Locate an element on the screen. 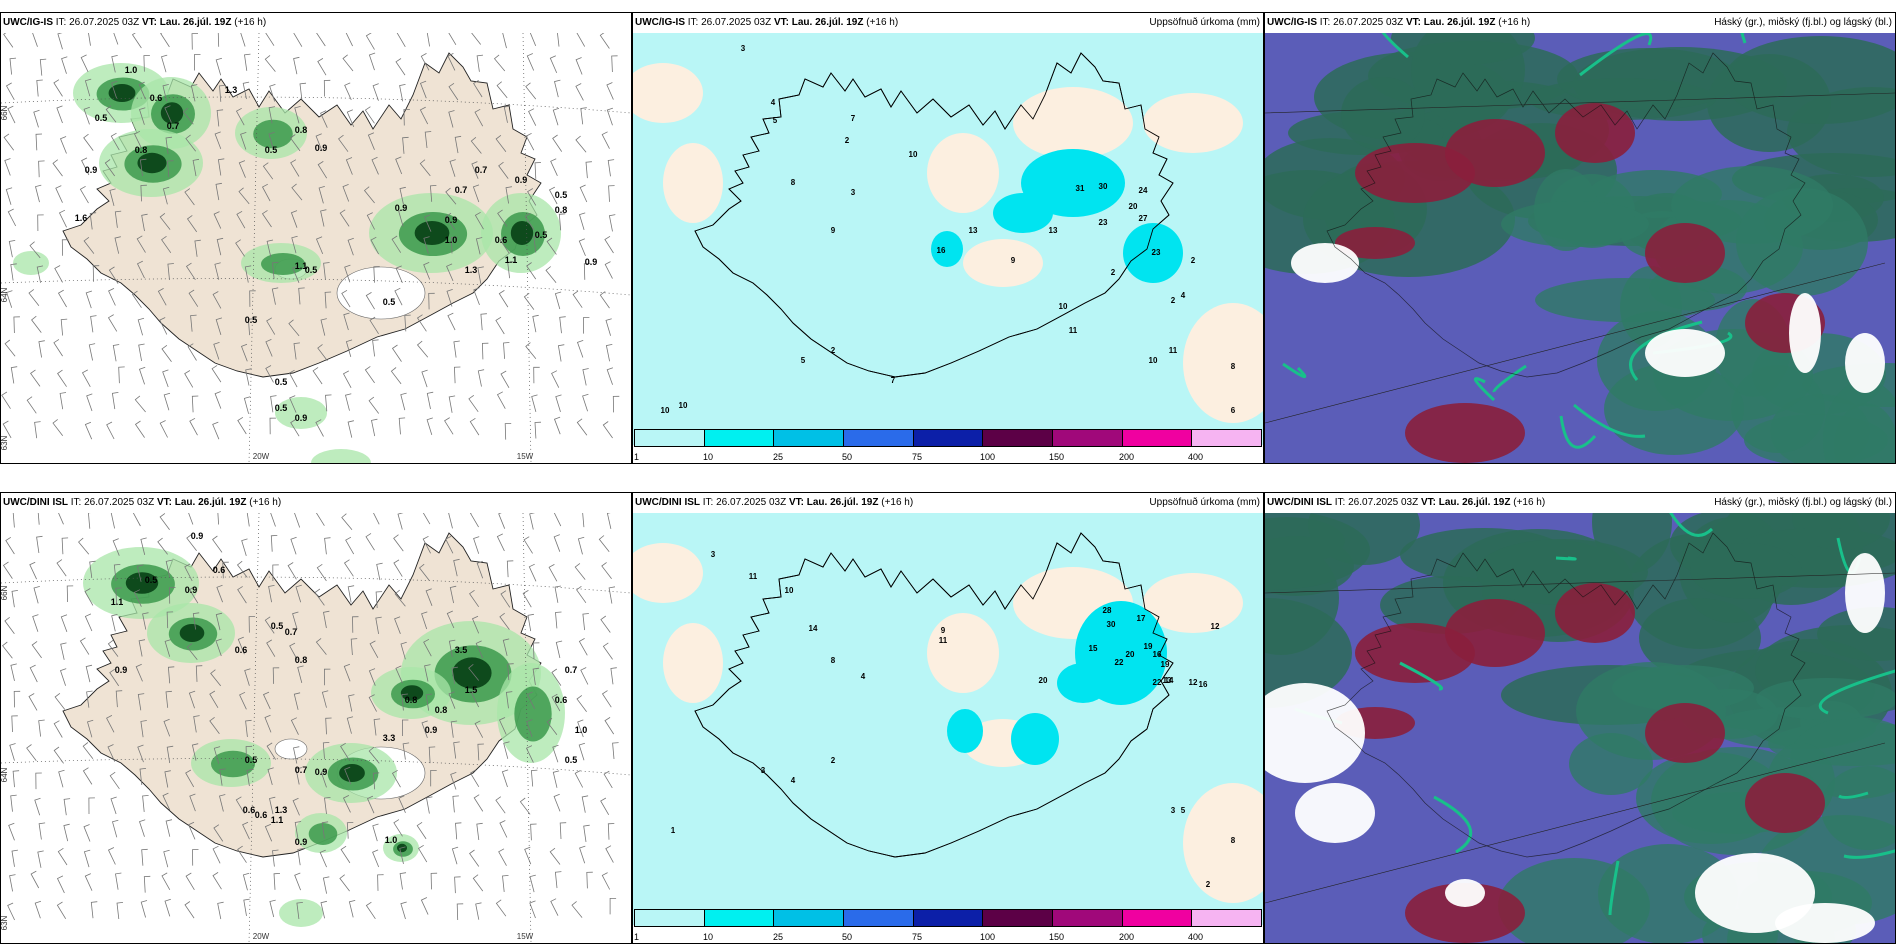 The height and width of the screenshot is (950, 1900). value-label: 22 is located at coordinates (1157, 682).